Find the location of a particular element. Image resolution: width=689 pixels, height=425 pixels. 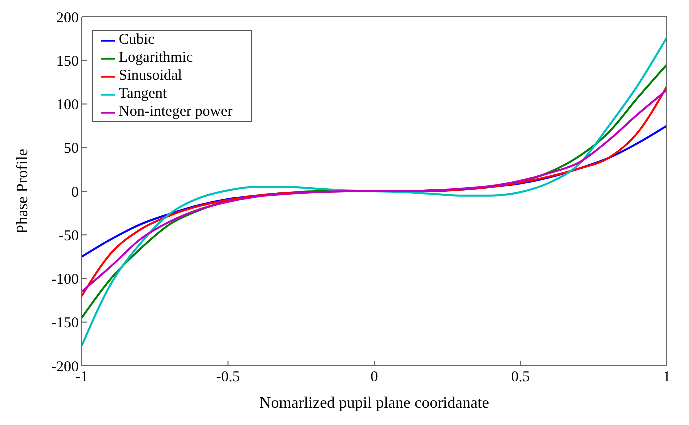

y-axis-title: Phase Profile is located at coordinates (23, 191).